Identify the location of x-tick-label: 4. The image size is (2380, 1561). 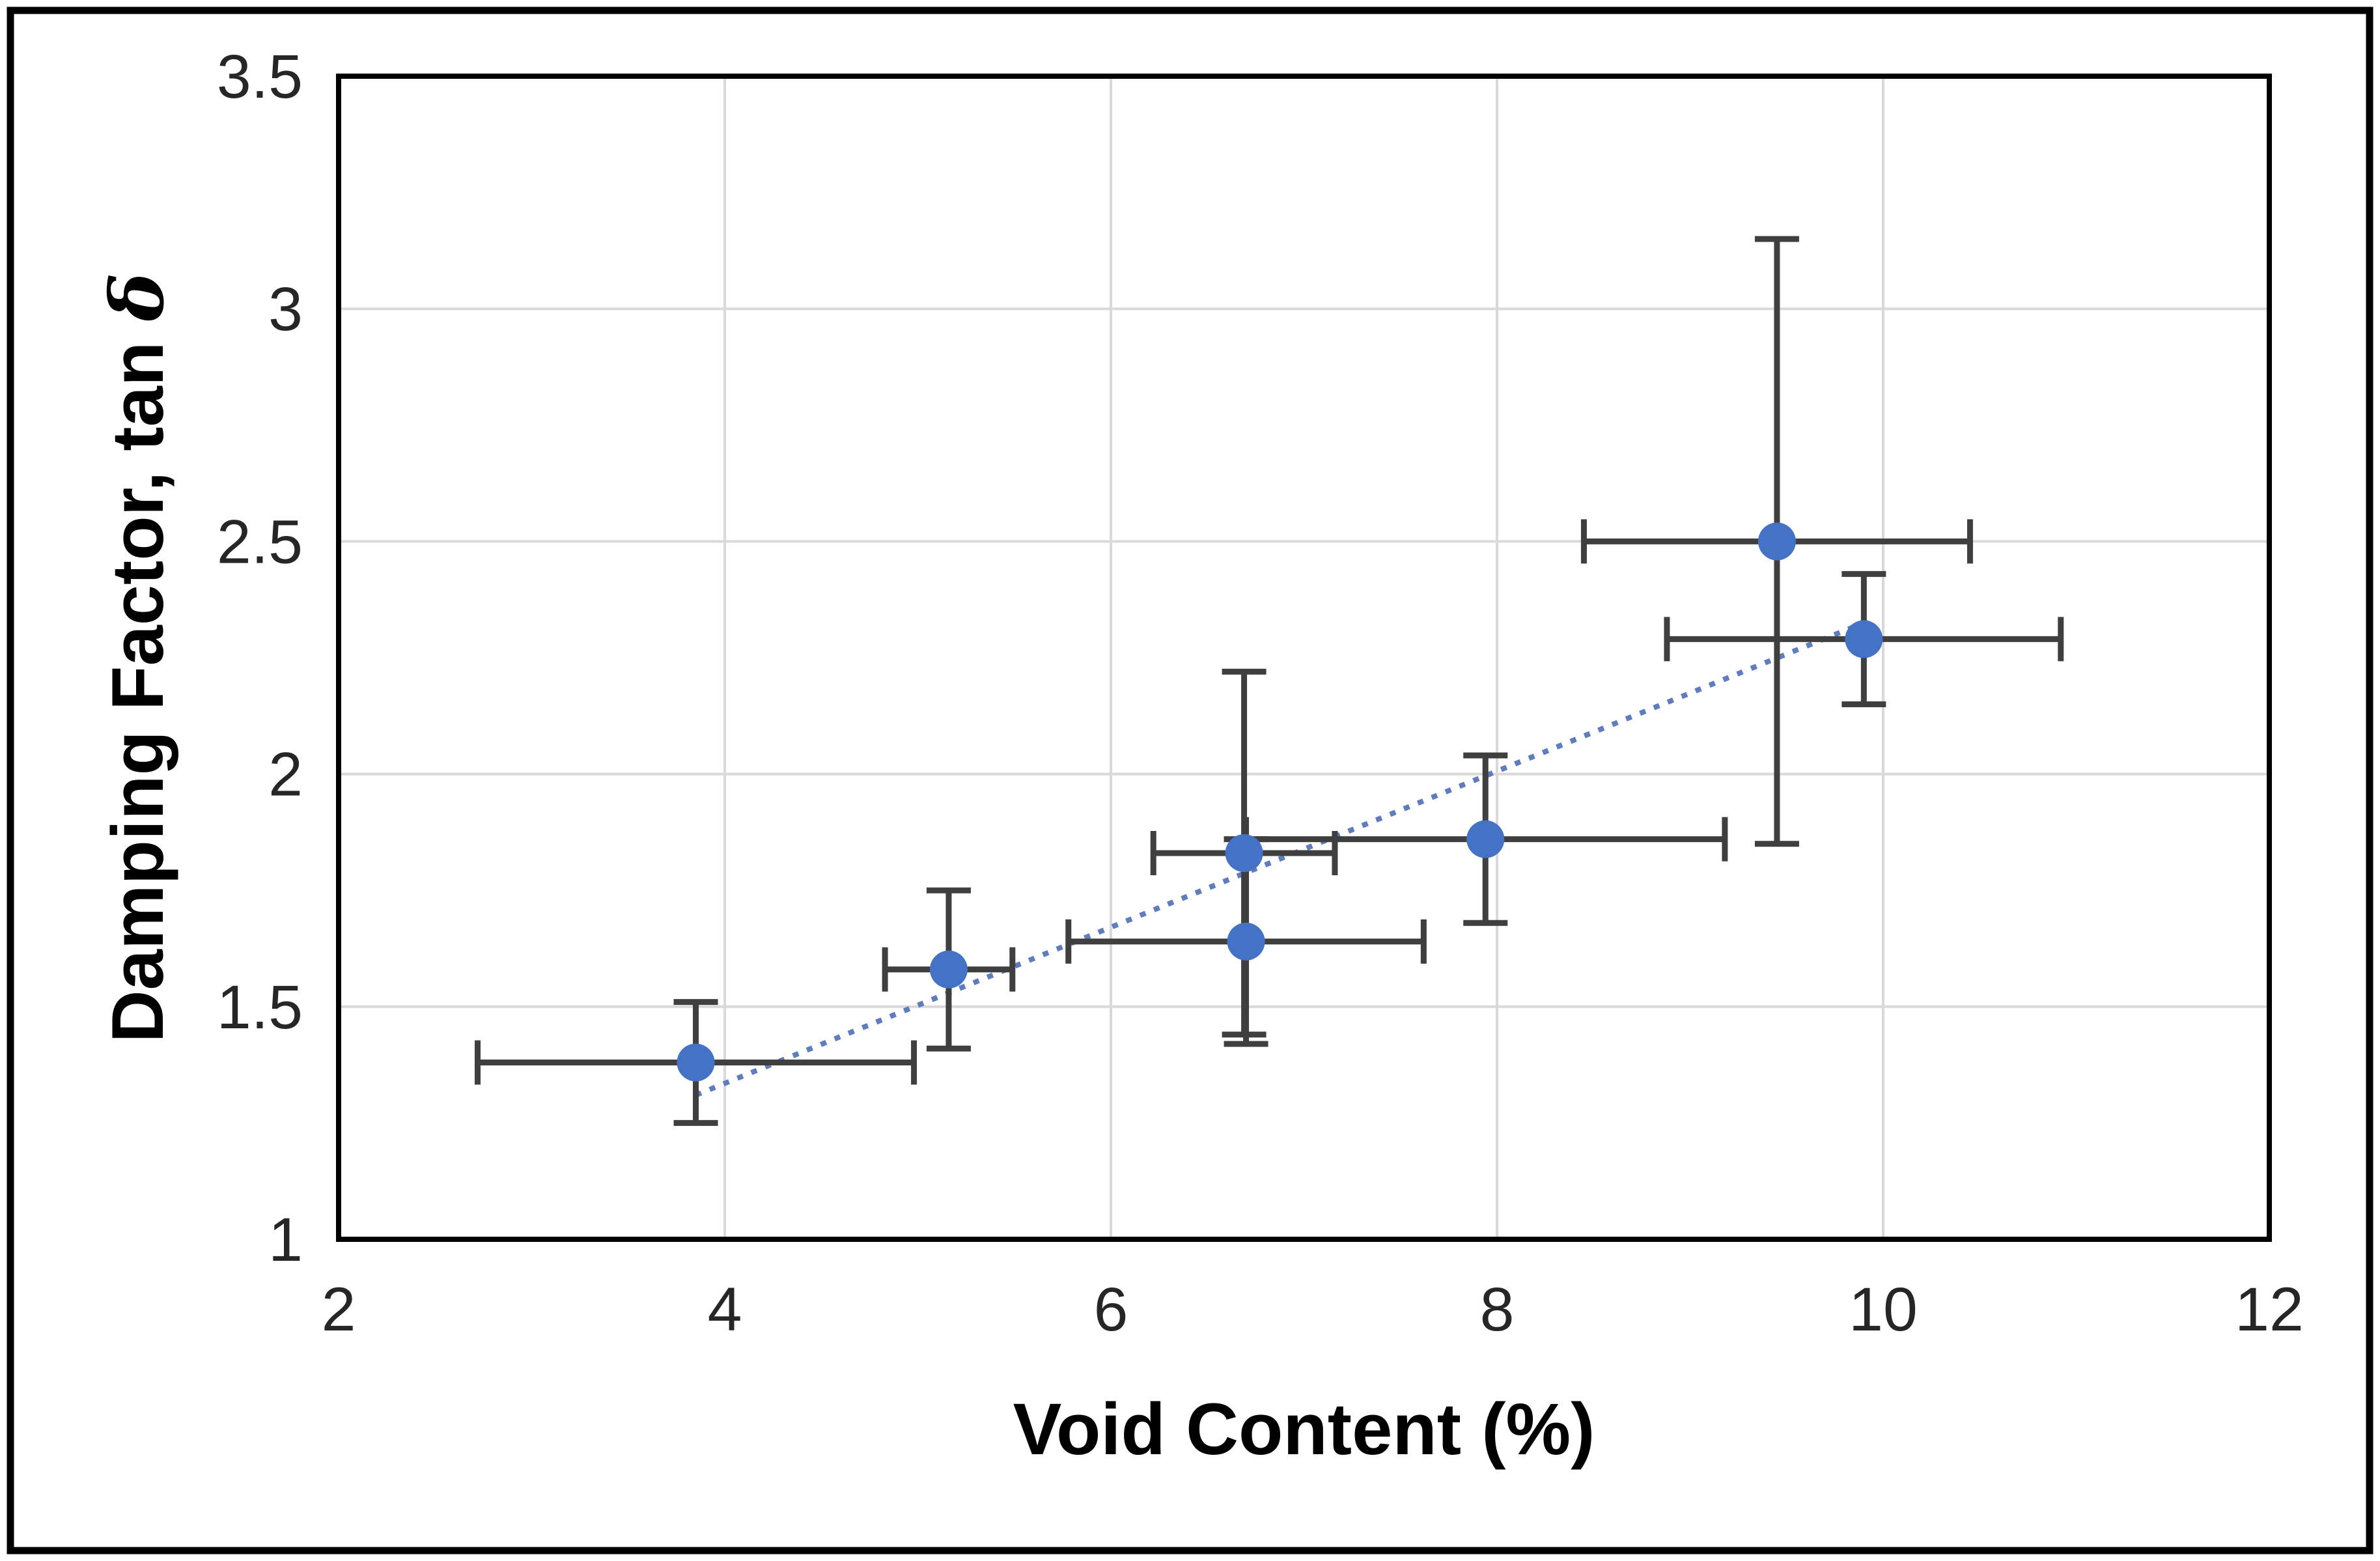
(725, 1310).